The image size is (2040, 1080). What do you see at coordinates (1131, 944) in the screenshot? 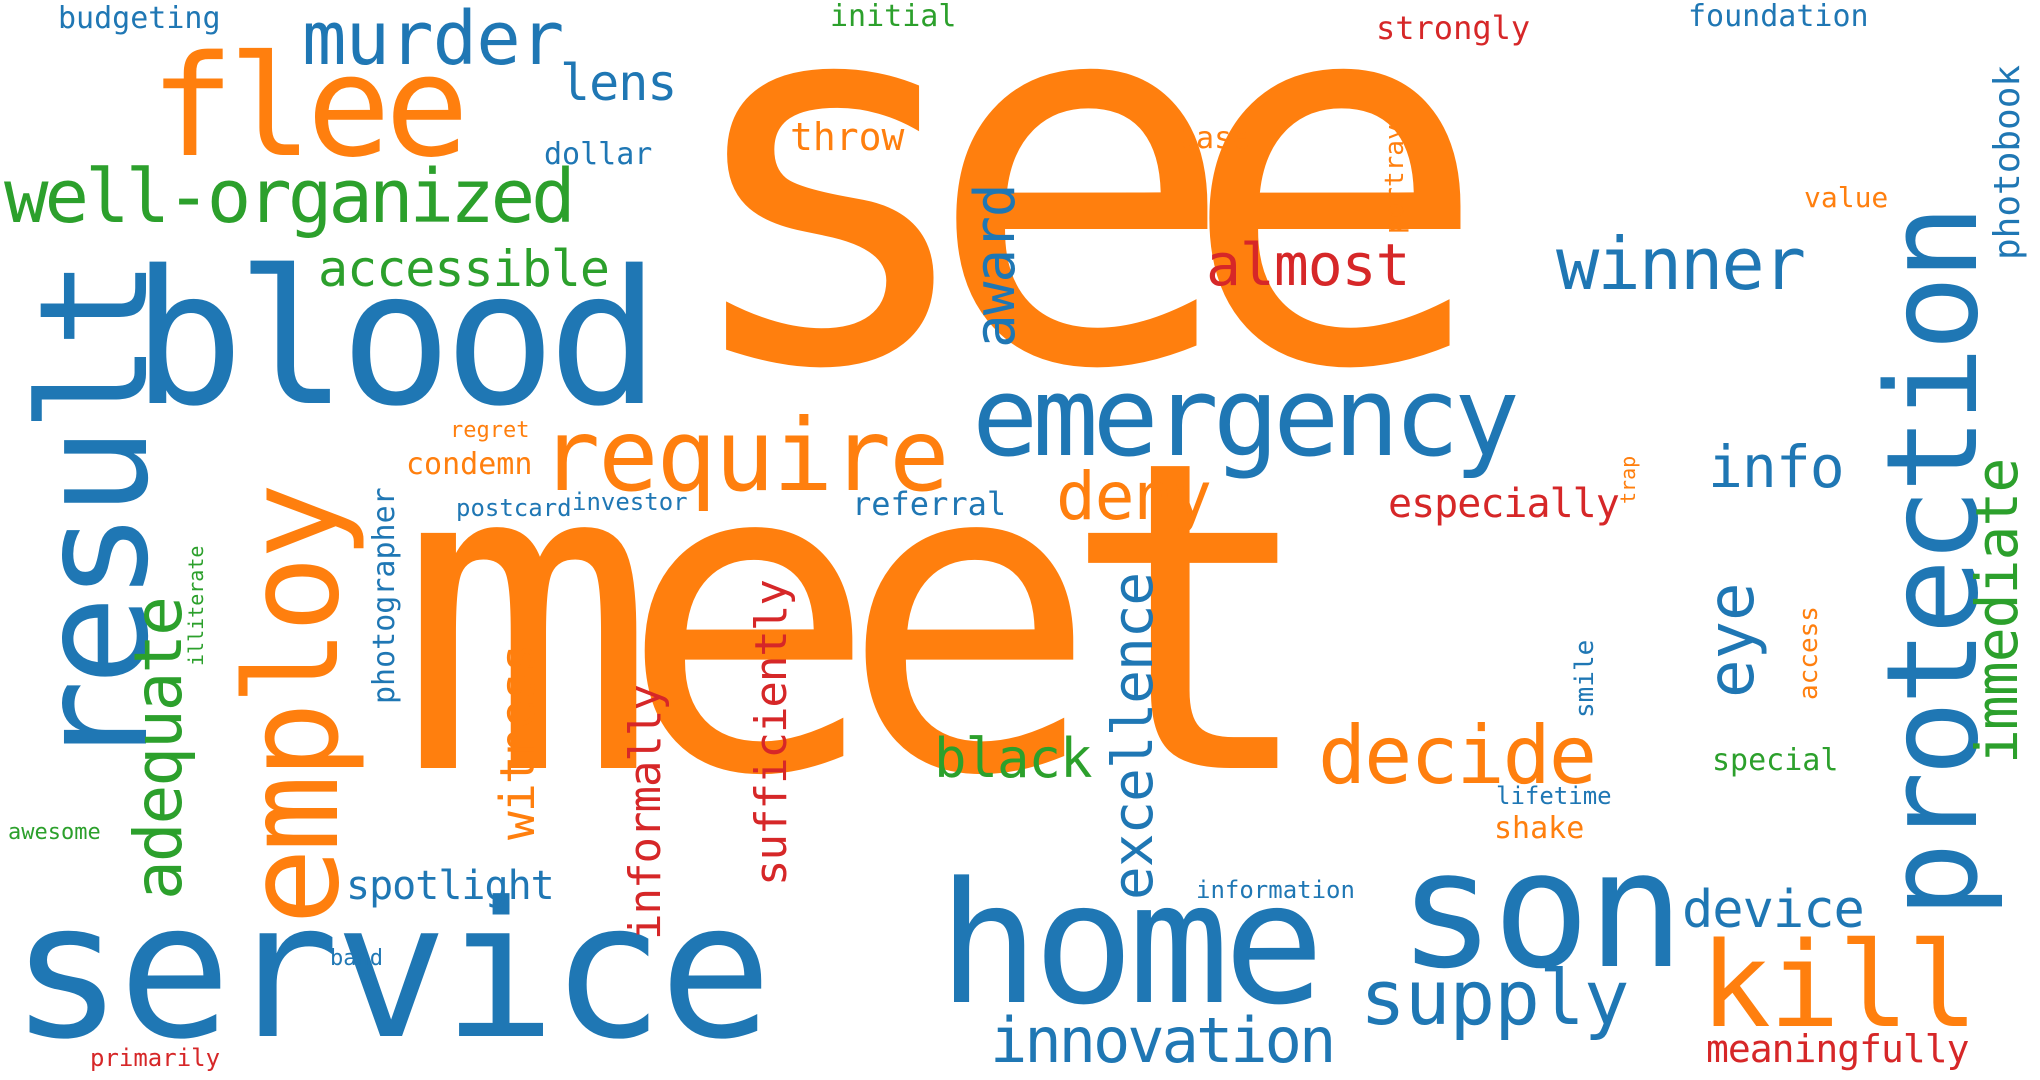
I see `word-home: home` at bounding box center [1131, 944].